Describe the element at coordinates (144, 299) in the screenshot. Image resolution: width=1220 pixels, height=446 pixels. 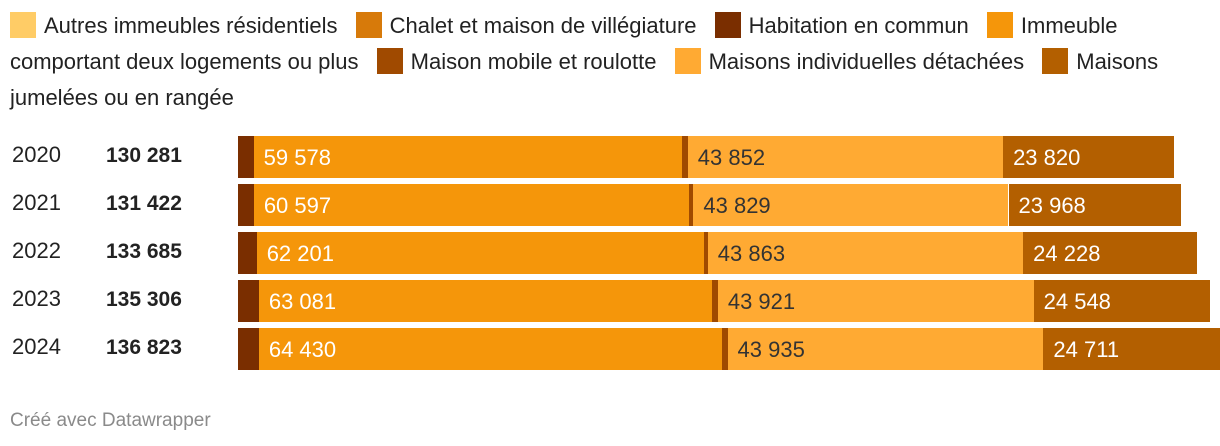
I see `total-label: 135 306` at that location.